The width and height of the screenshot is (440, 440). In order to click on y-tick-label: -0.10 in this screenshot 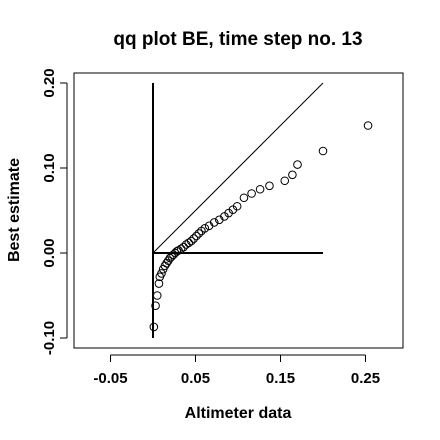, I will do `click(49, 338)`.